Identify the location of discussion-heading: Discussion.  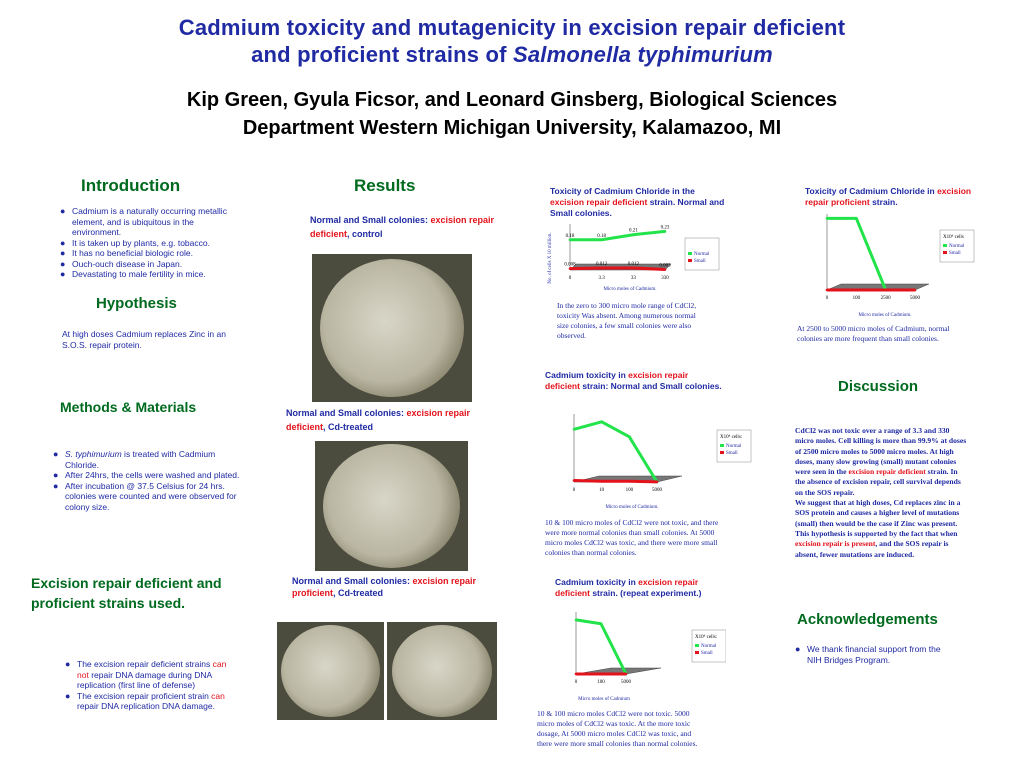
(878, 386).